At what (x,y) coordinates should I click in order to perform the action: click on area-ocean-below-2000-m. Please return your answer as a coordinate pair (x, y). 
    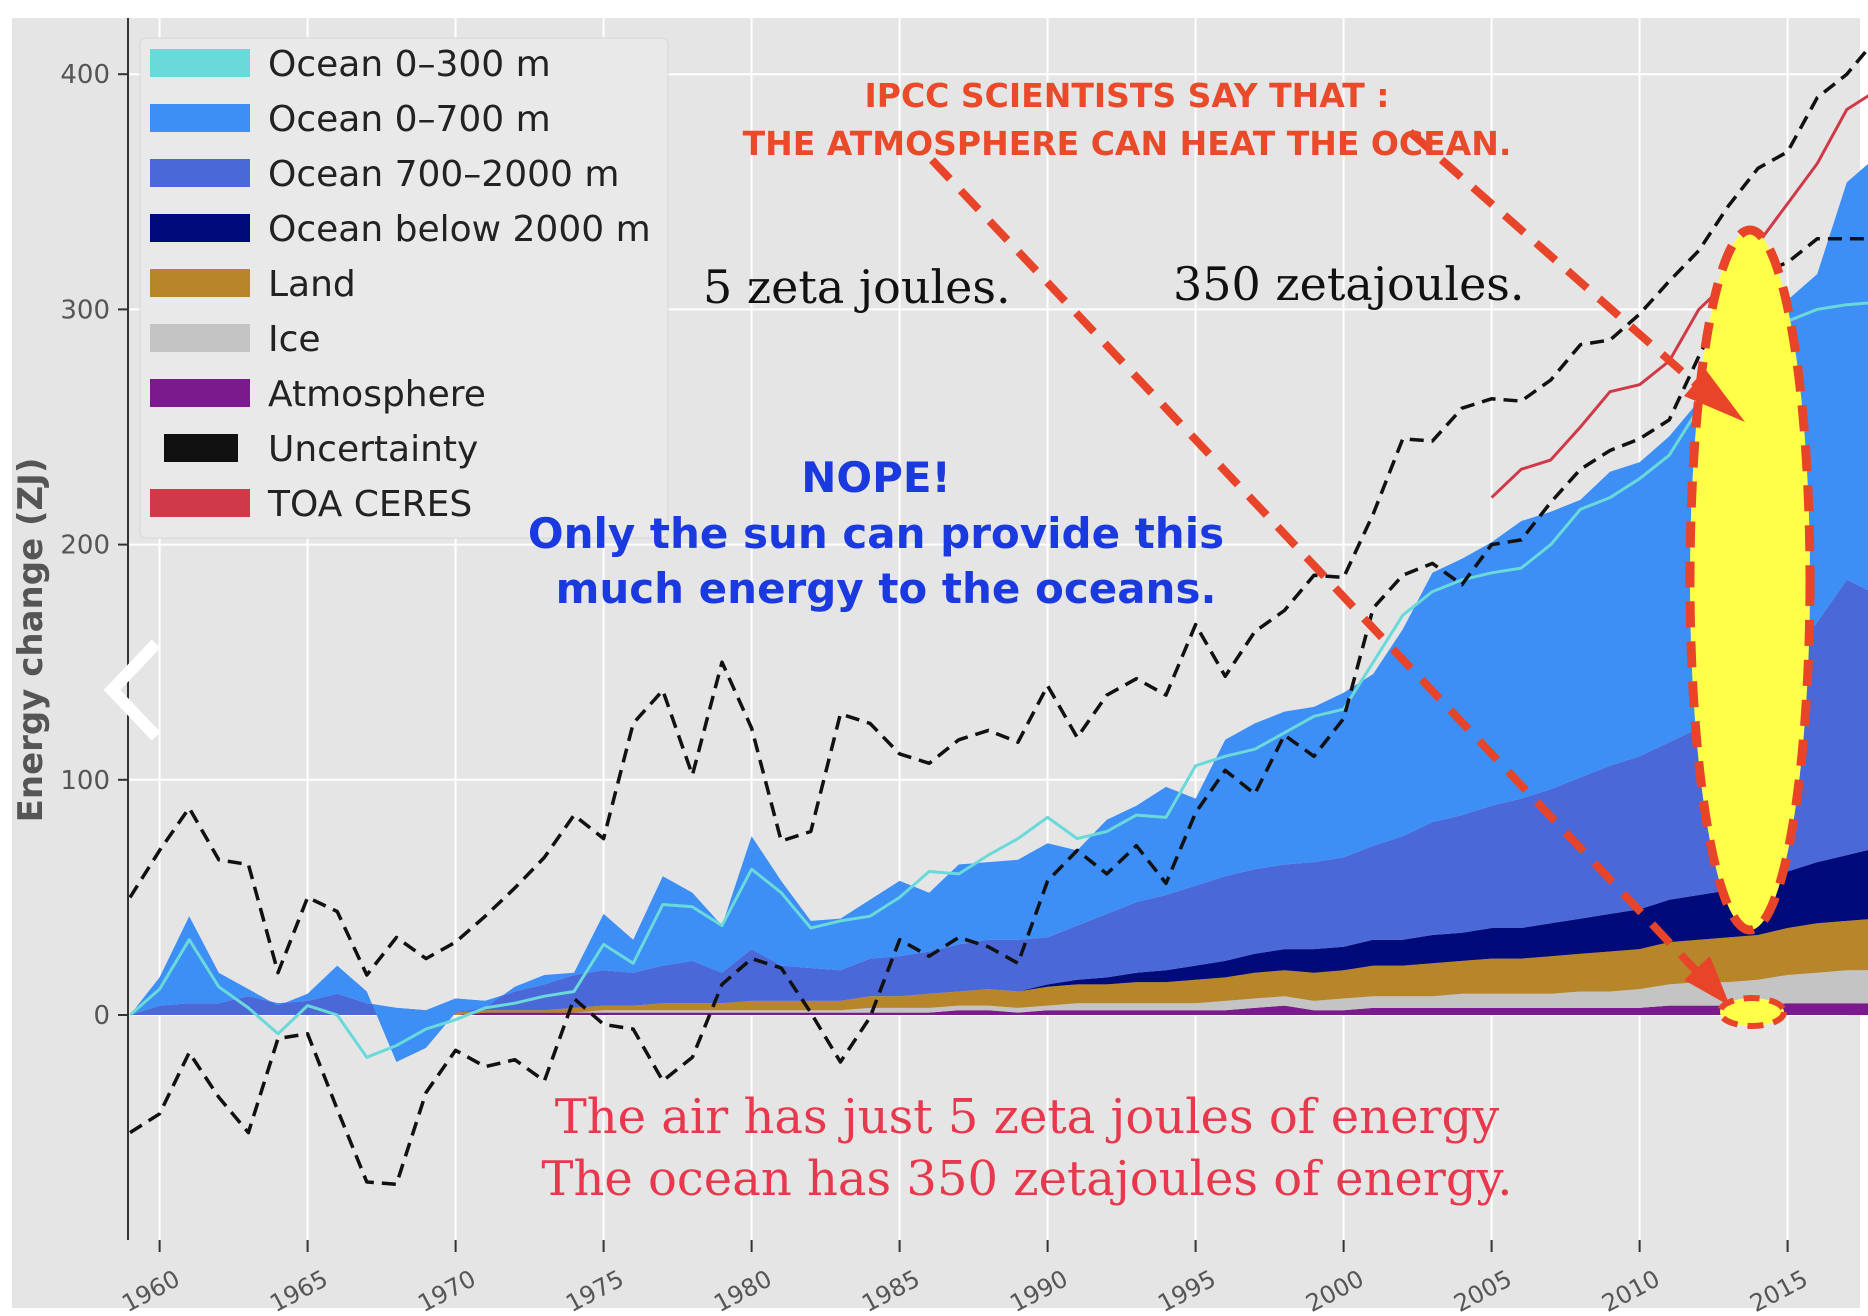
    Looking at the image, I should click on (999, 932).